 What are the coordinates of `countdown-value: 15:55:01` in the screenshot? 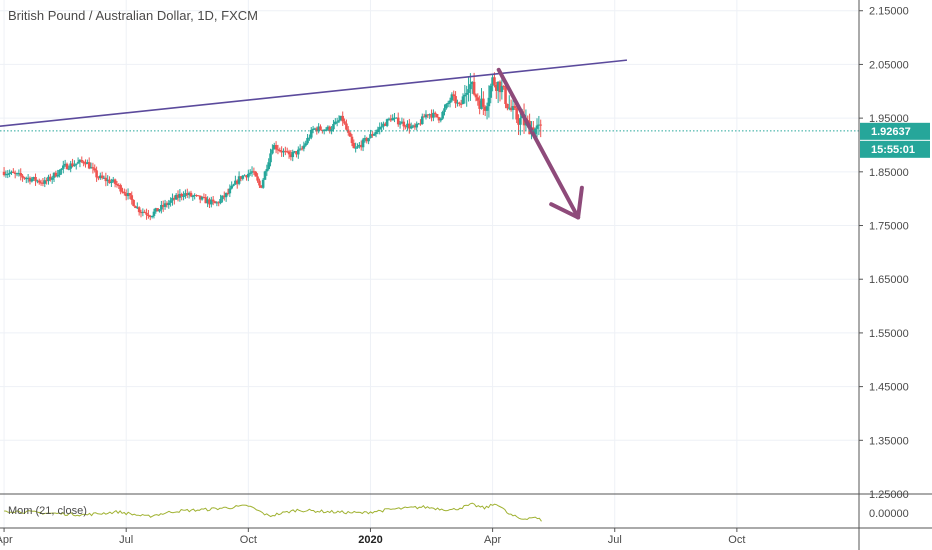 It's located at (893, 150).